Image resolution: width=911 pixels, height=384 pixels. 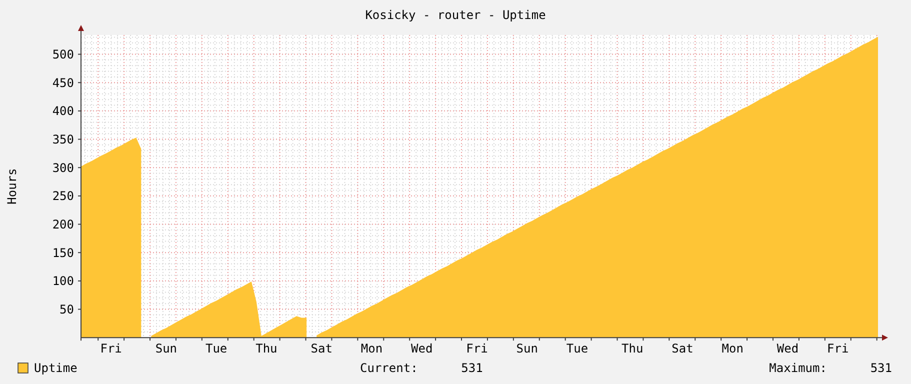 What do you see at coordinates (56, 368) in the screenshot?
I see `legend-label: Uptime` at bounding box center [56, 368].